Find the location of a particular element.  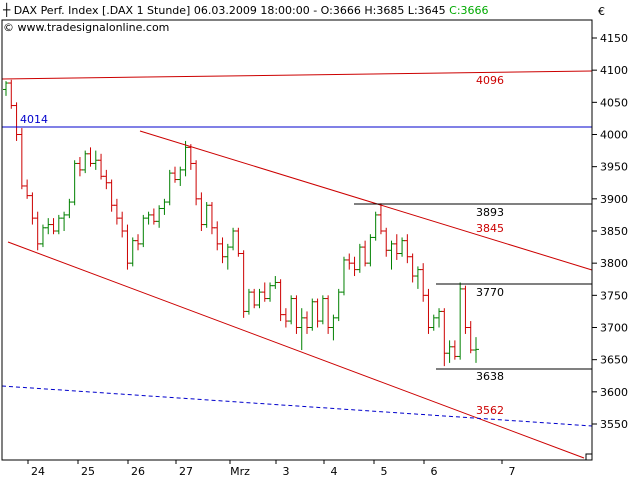

x-tick-label: 24 is located at coordinates (38, 471).